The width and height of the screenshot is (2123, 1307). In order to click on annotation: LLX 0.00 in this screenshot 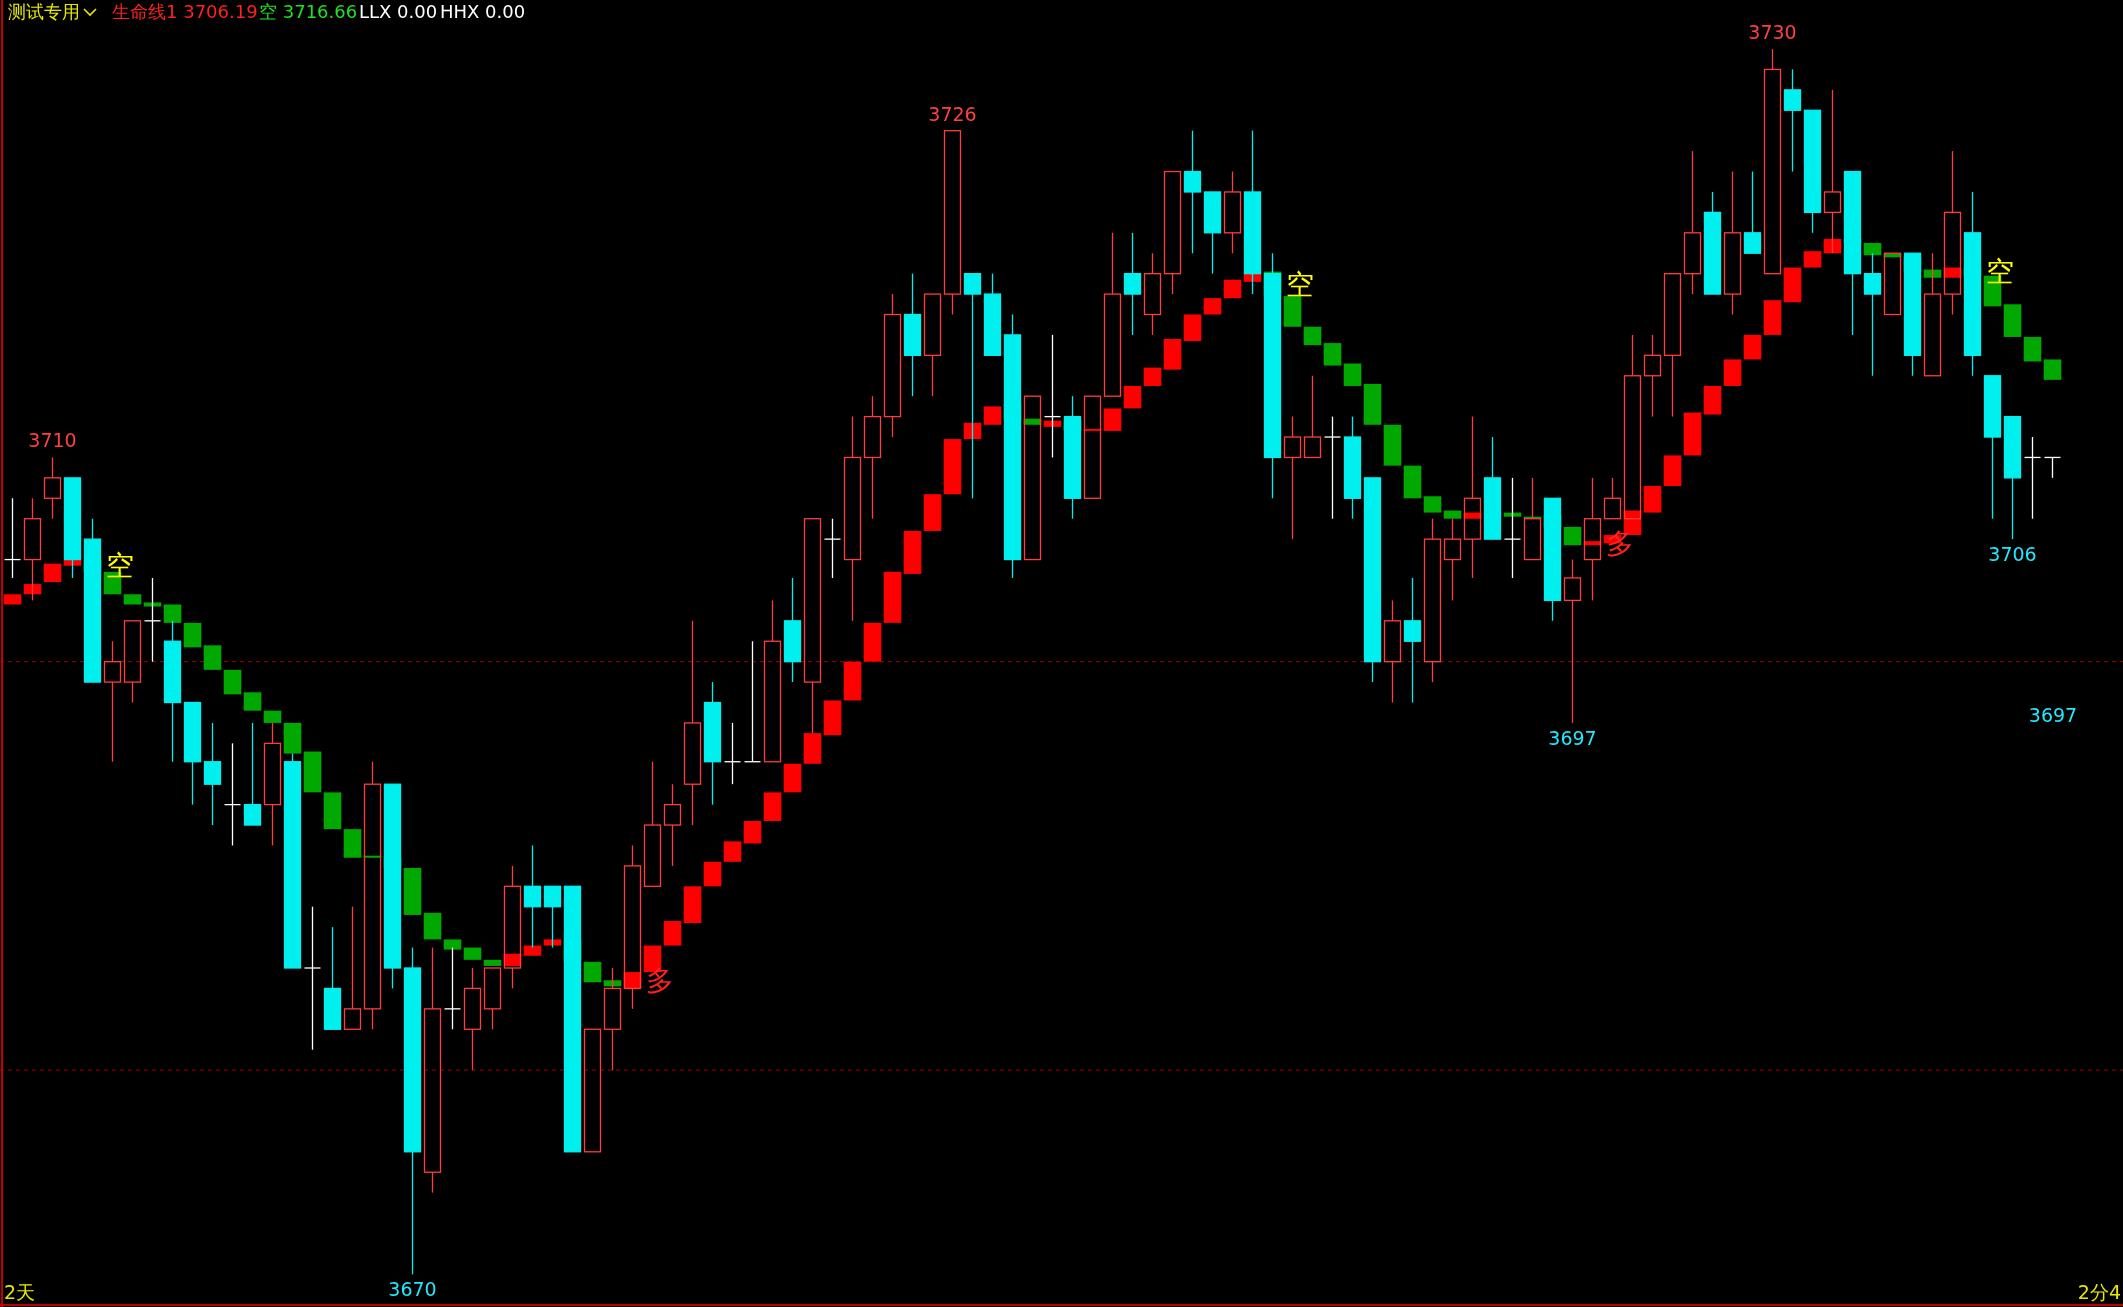, I will do `click(398, 11)`.